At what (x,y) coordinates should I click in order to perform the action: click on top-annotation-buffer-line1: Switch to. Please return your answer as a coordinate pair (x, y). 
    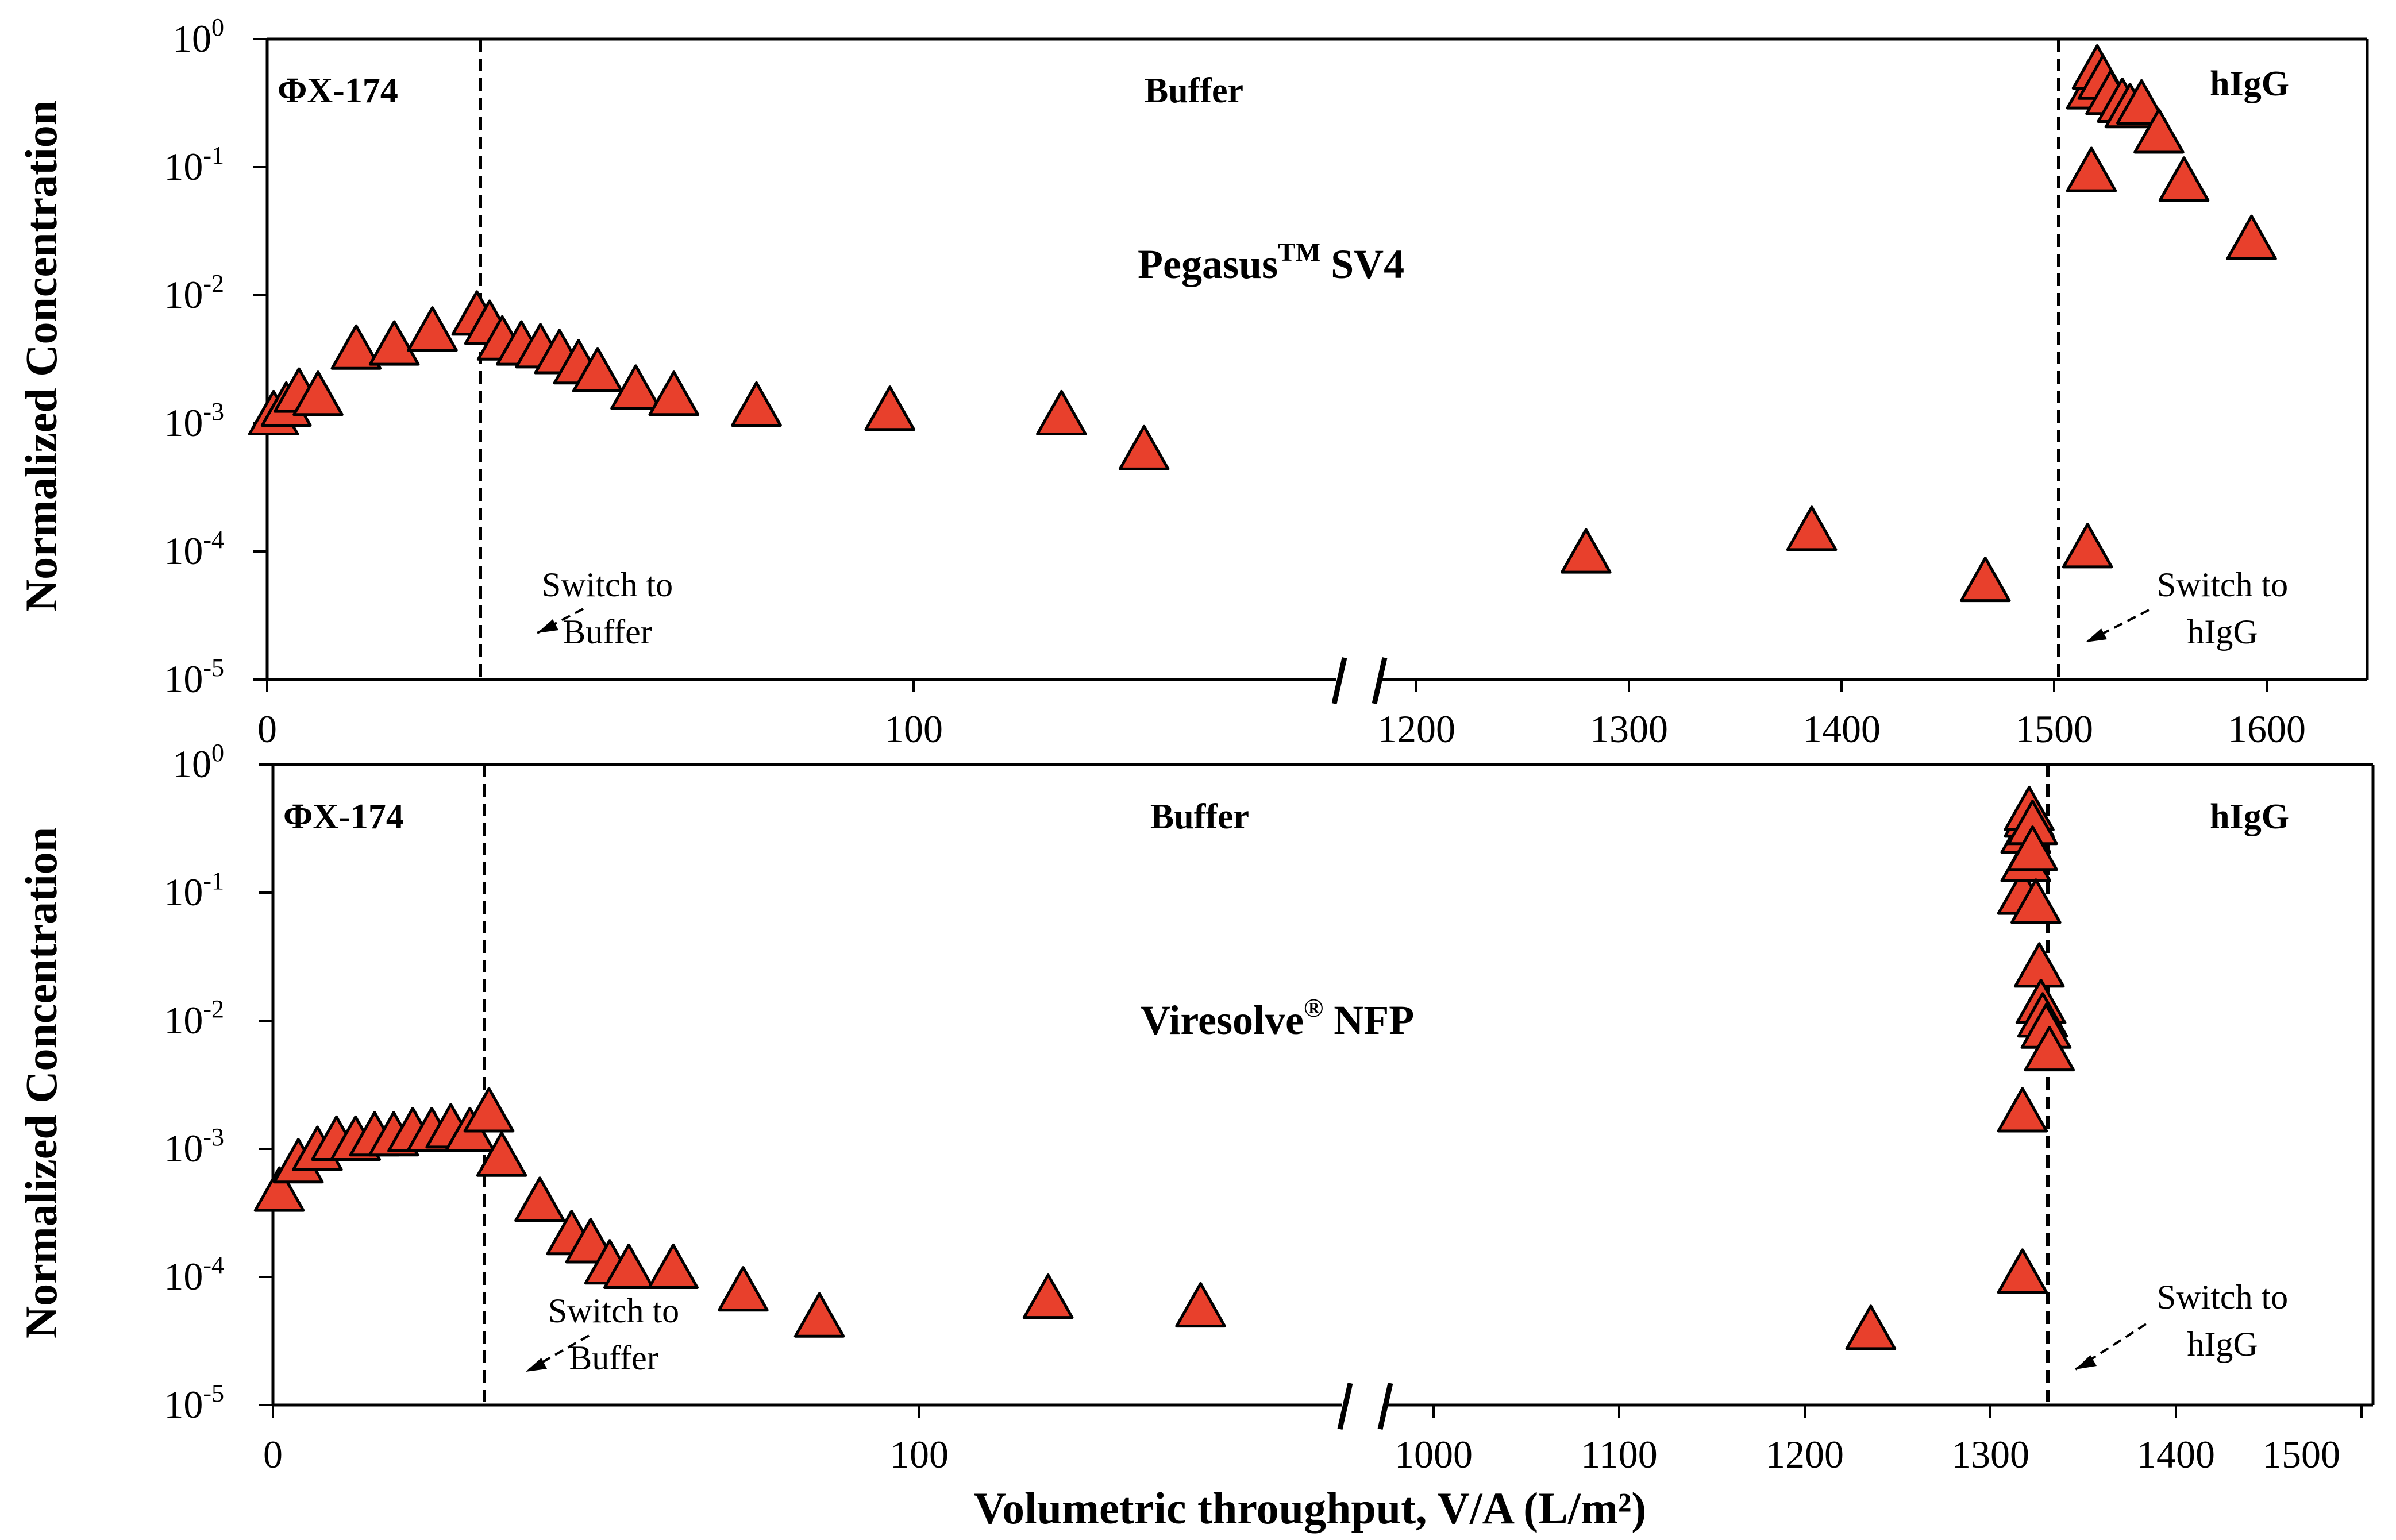
    Looking at the image, I should click on (607, 585).